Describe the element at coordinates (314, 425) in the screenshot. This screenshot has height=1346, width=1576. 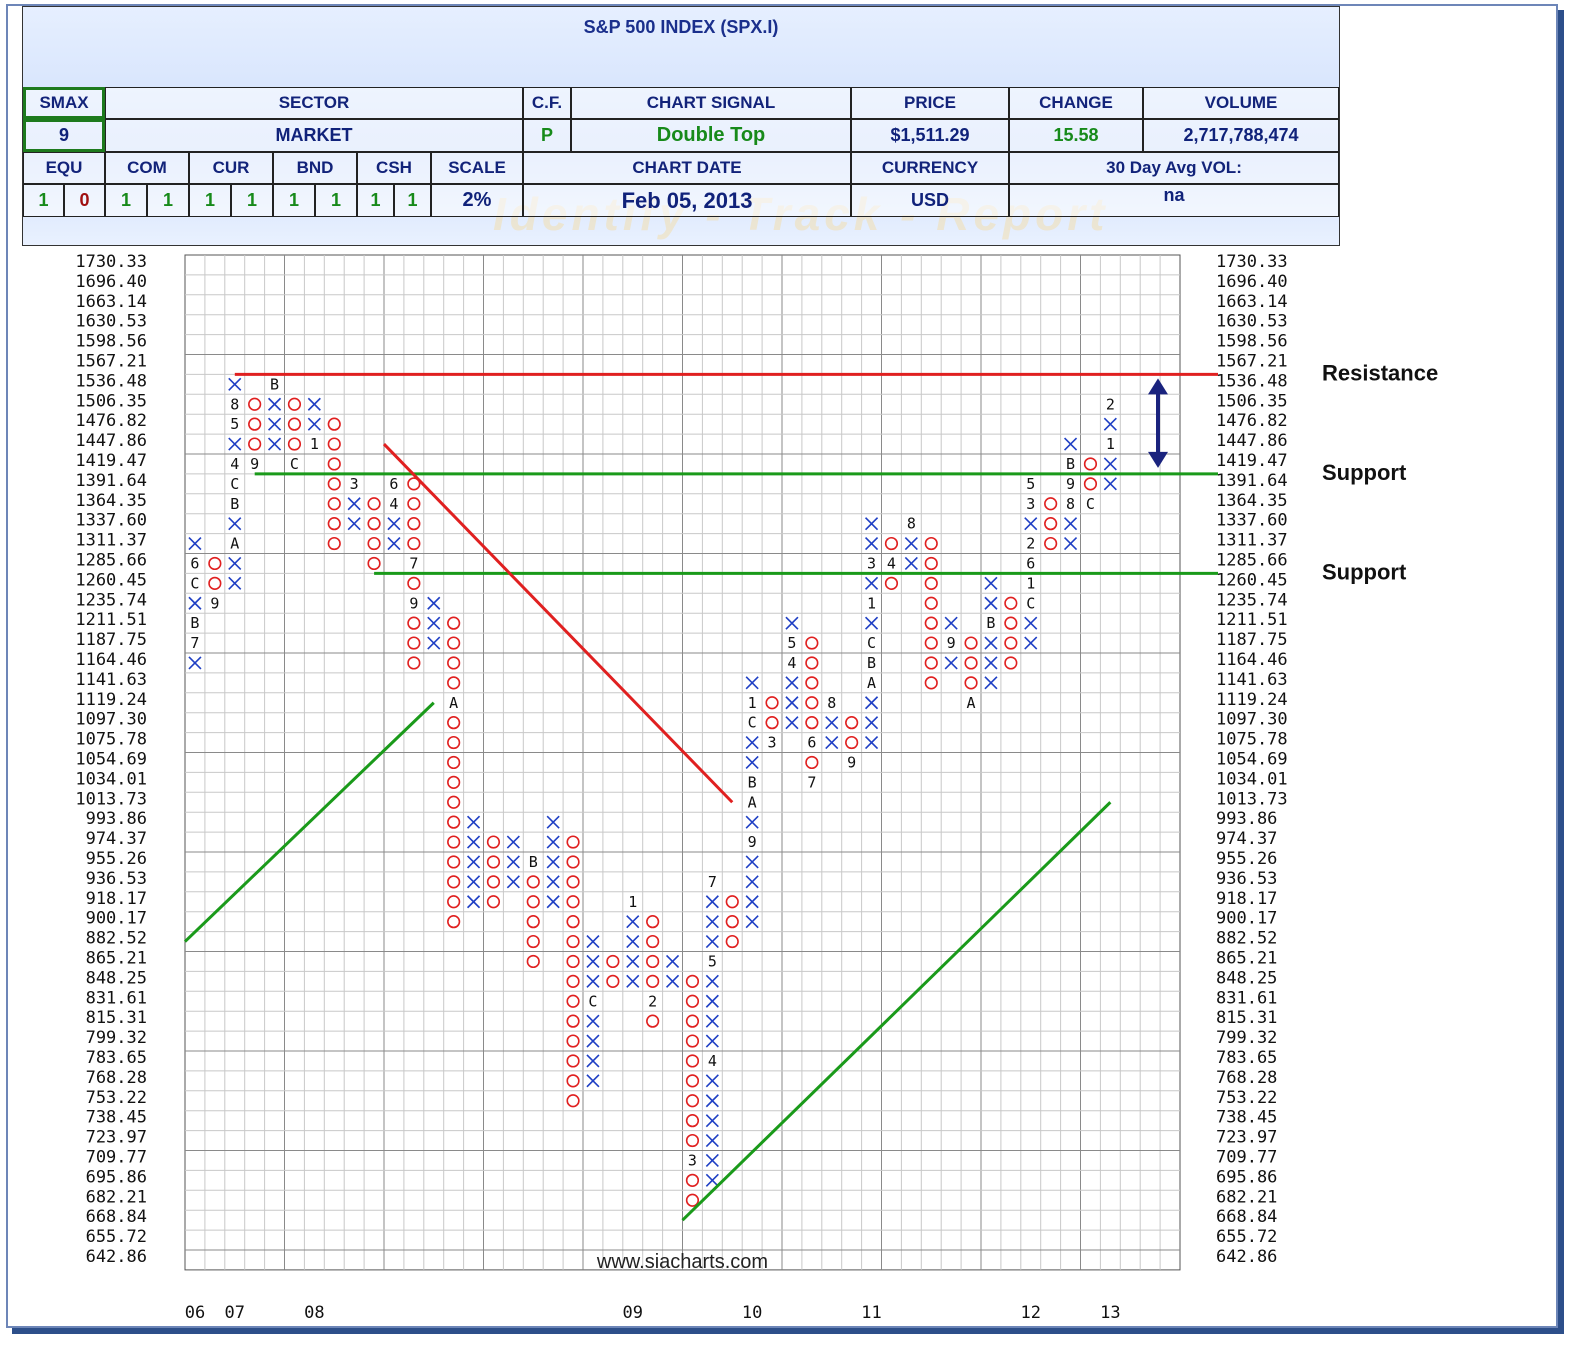
I see `pf-column-6: 1` at that location.